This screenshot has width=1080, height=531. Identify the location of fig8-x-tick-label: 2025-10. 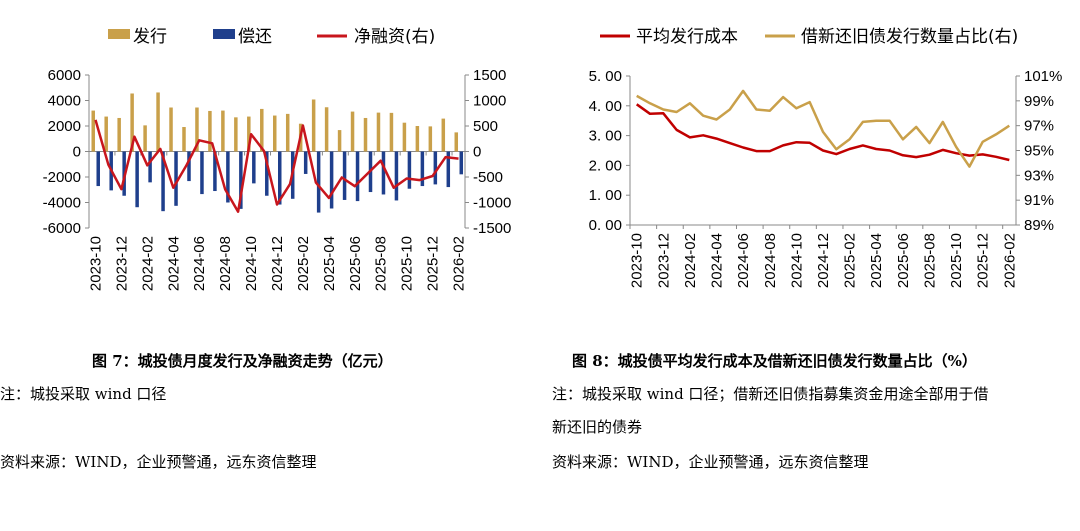
(956, 260).